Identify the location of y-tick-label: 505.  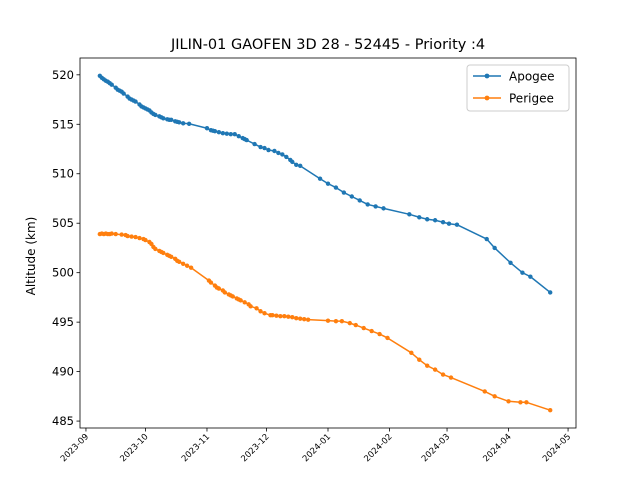
(63, 223).